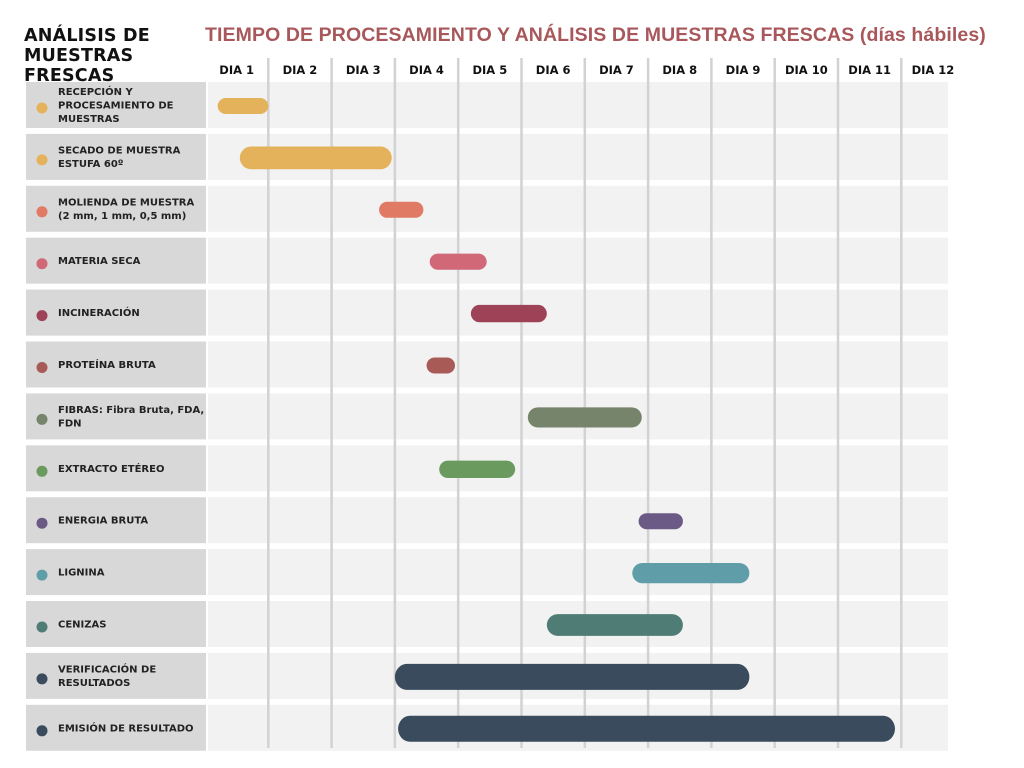 The width and height of the screenshot is (1024, 768). What do you see at coordinates (126, 727) in the screenshot?
I see `task-label: EMISIÓN DE RESULTADO` at bounding box center [126, 727].